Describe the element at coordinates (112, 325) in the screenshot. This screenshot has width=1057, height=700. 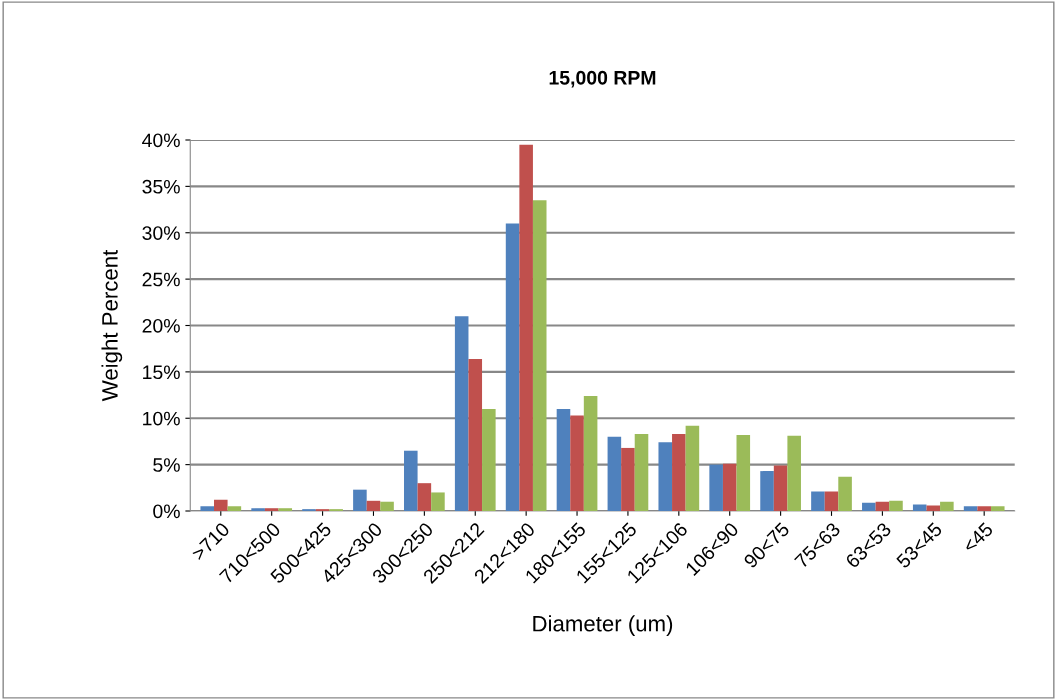
I see `y-axis-title: Weight Percent` at that location.